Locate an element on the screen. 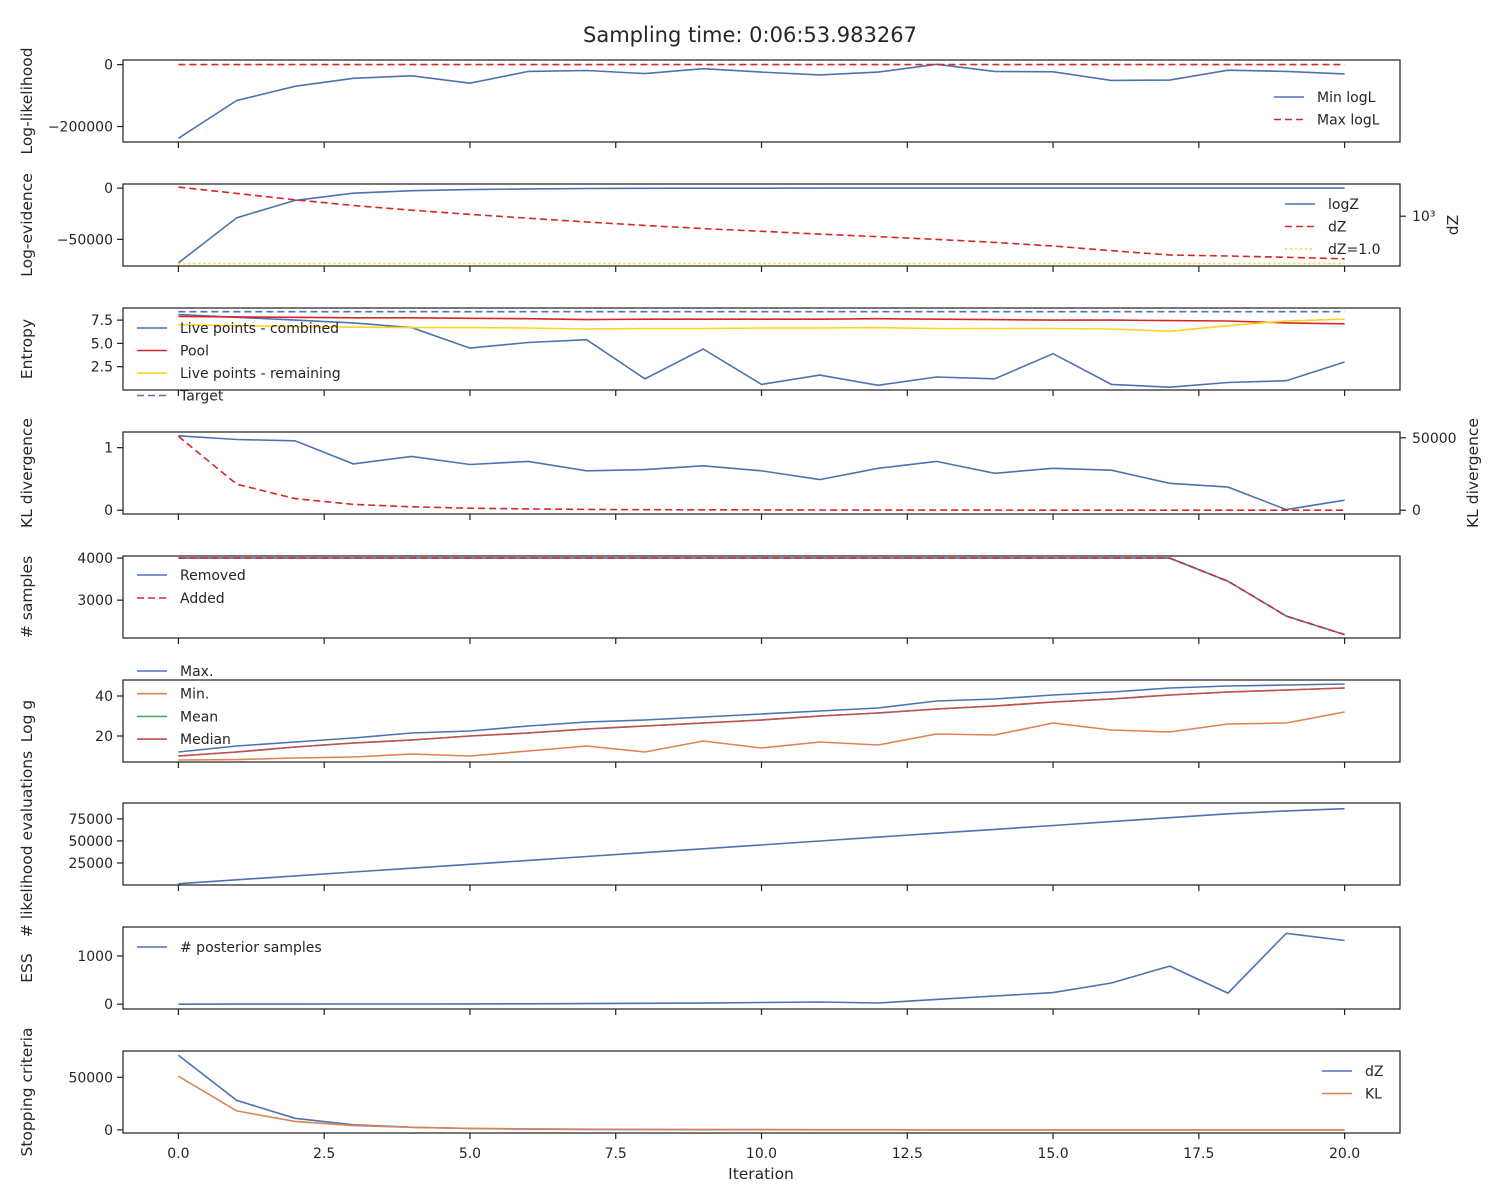  series-line-median is located at coordinates (761, 722).